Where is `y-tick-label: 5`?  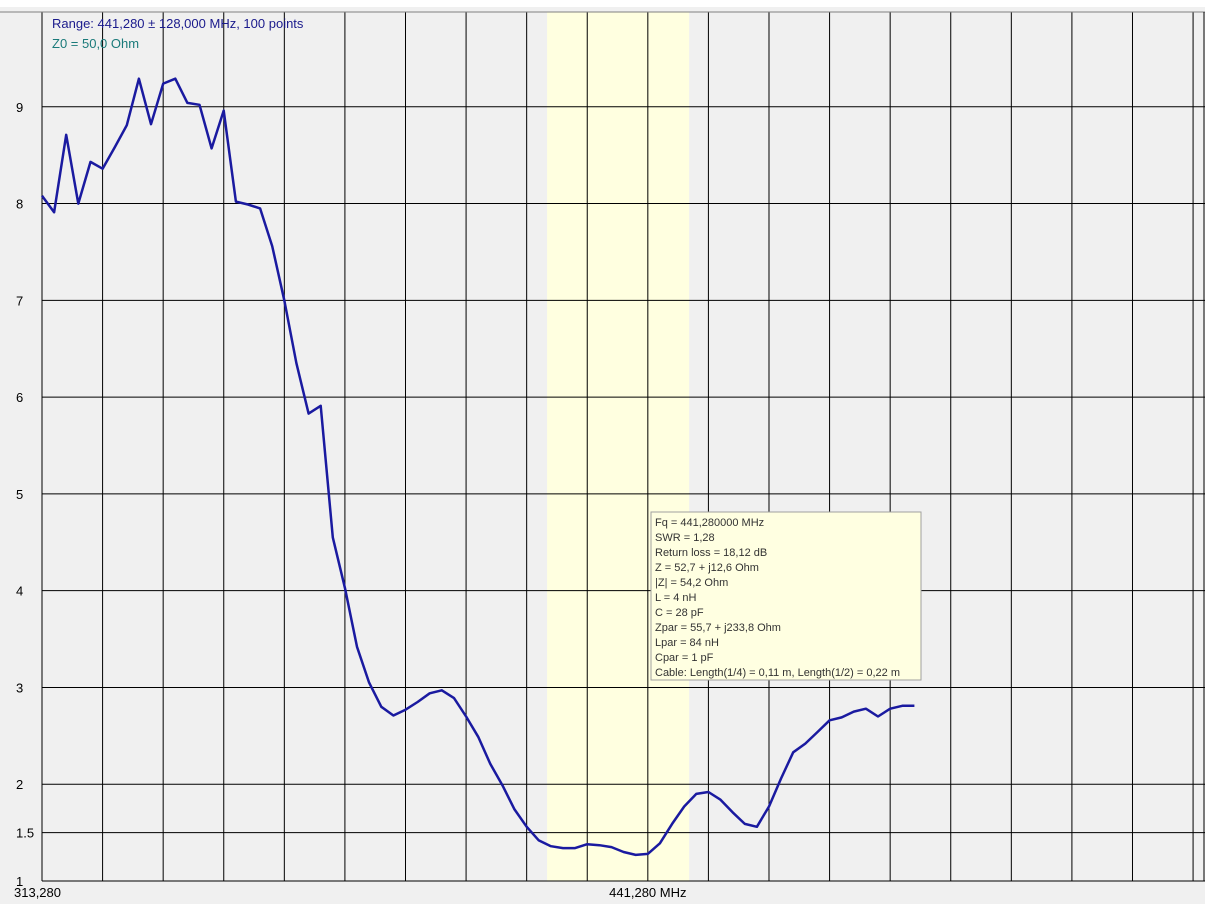 y-tick-label: 5 is located at coordinates (19, 494).